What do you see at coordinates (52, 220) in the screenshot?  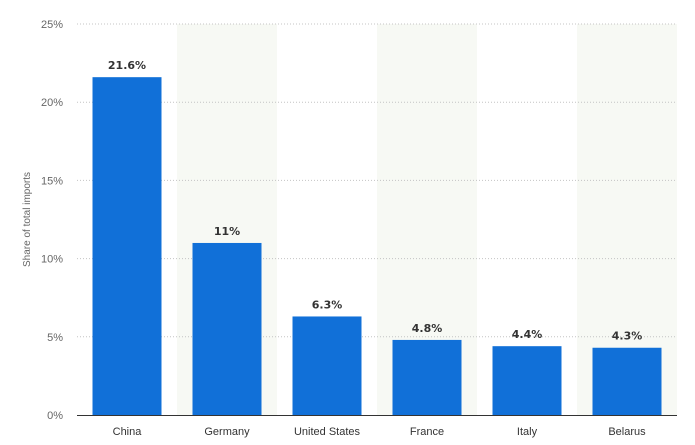 I see `y-axis-tick-labels: 0% 5% 10% 15% 20% 25%` at bounding box center [52, 220].